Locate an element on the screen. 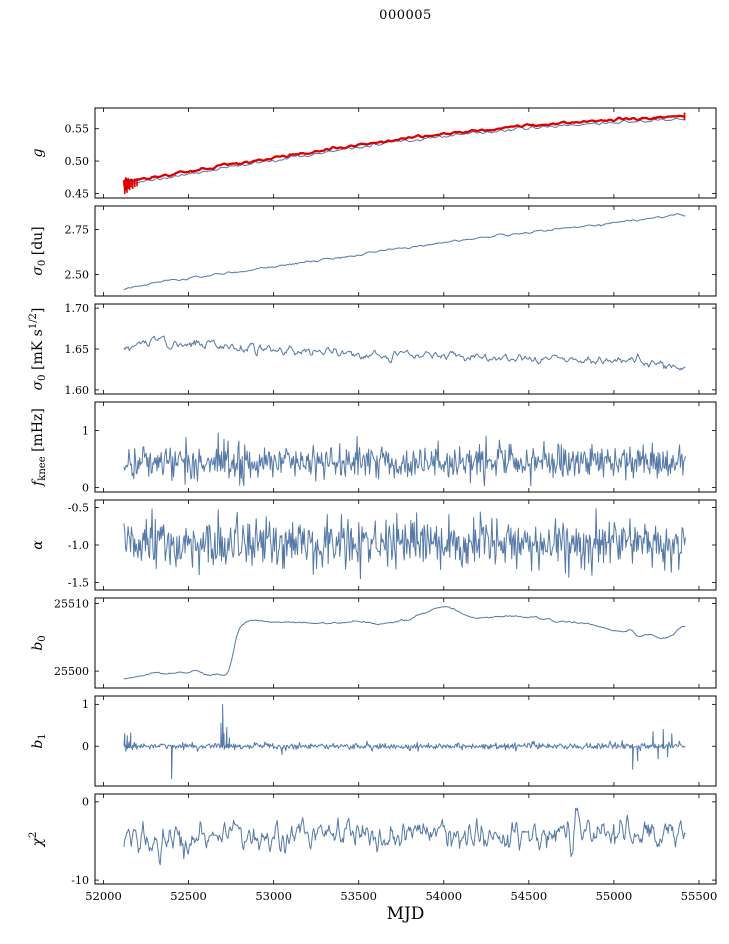 This screenshot has width=729, height=944. y-tick-label: 0.50 is located at coordinates (77, 161).